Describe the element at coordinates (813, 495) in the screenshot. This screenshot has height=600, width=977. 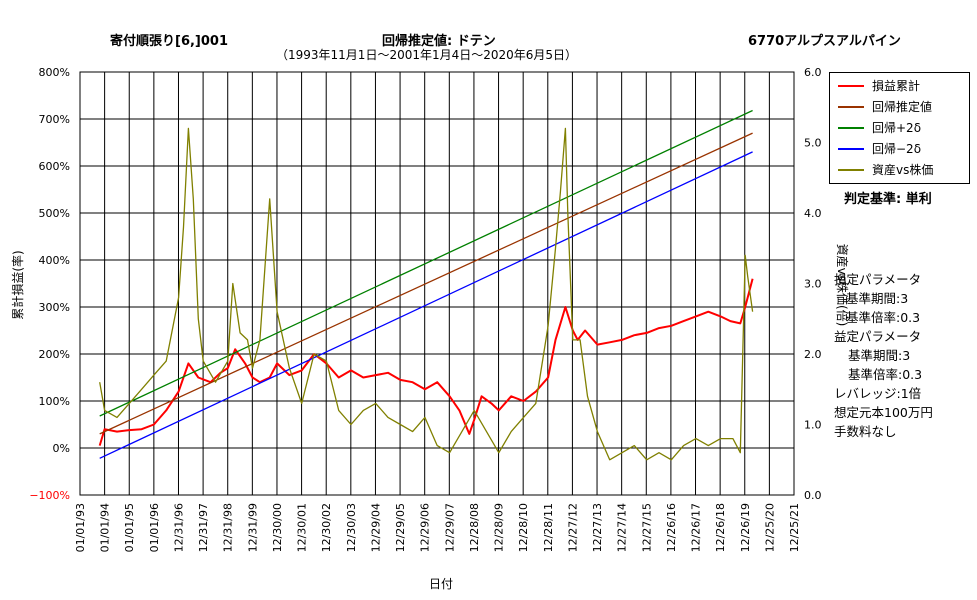
I see `y2-tick-label: 0.0` at that location.